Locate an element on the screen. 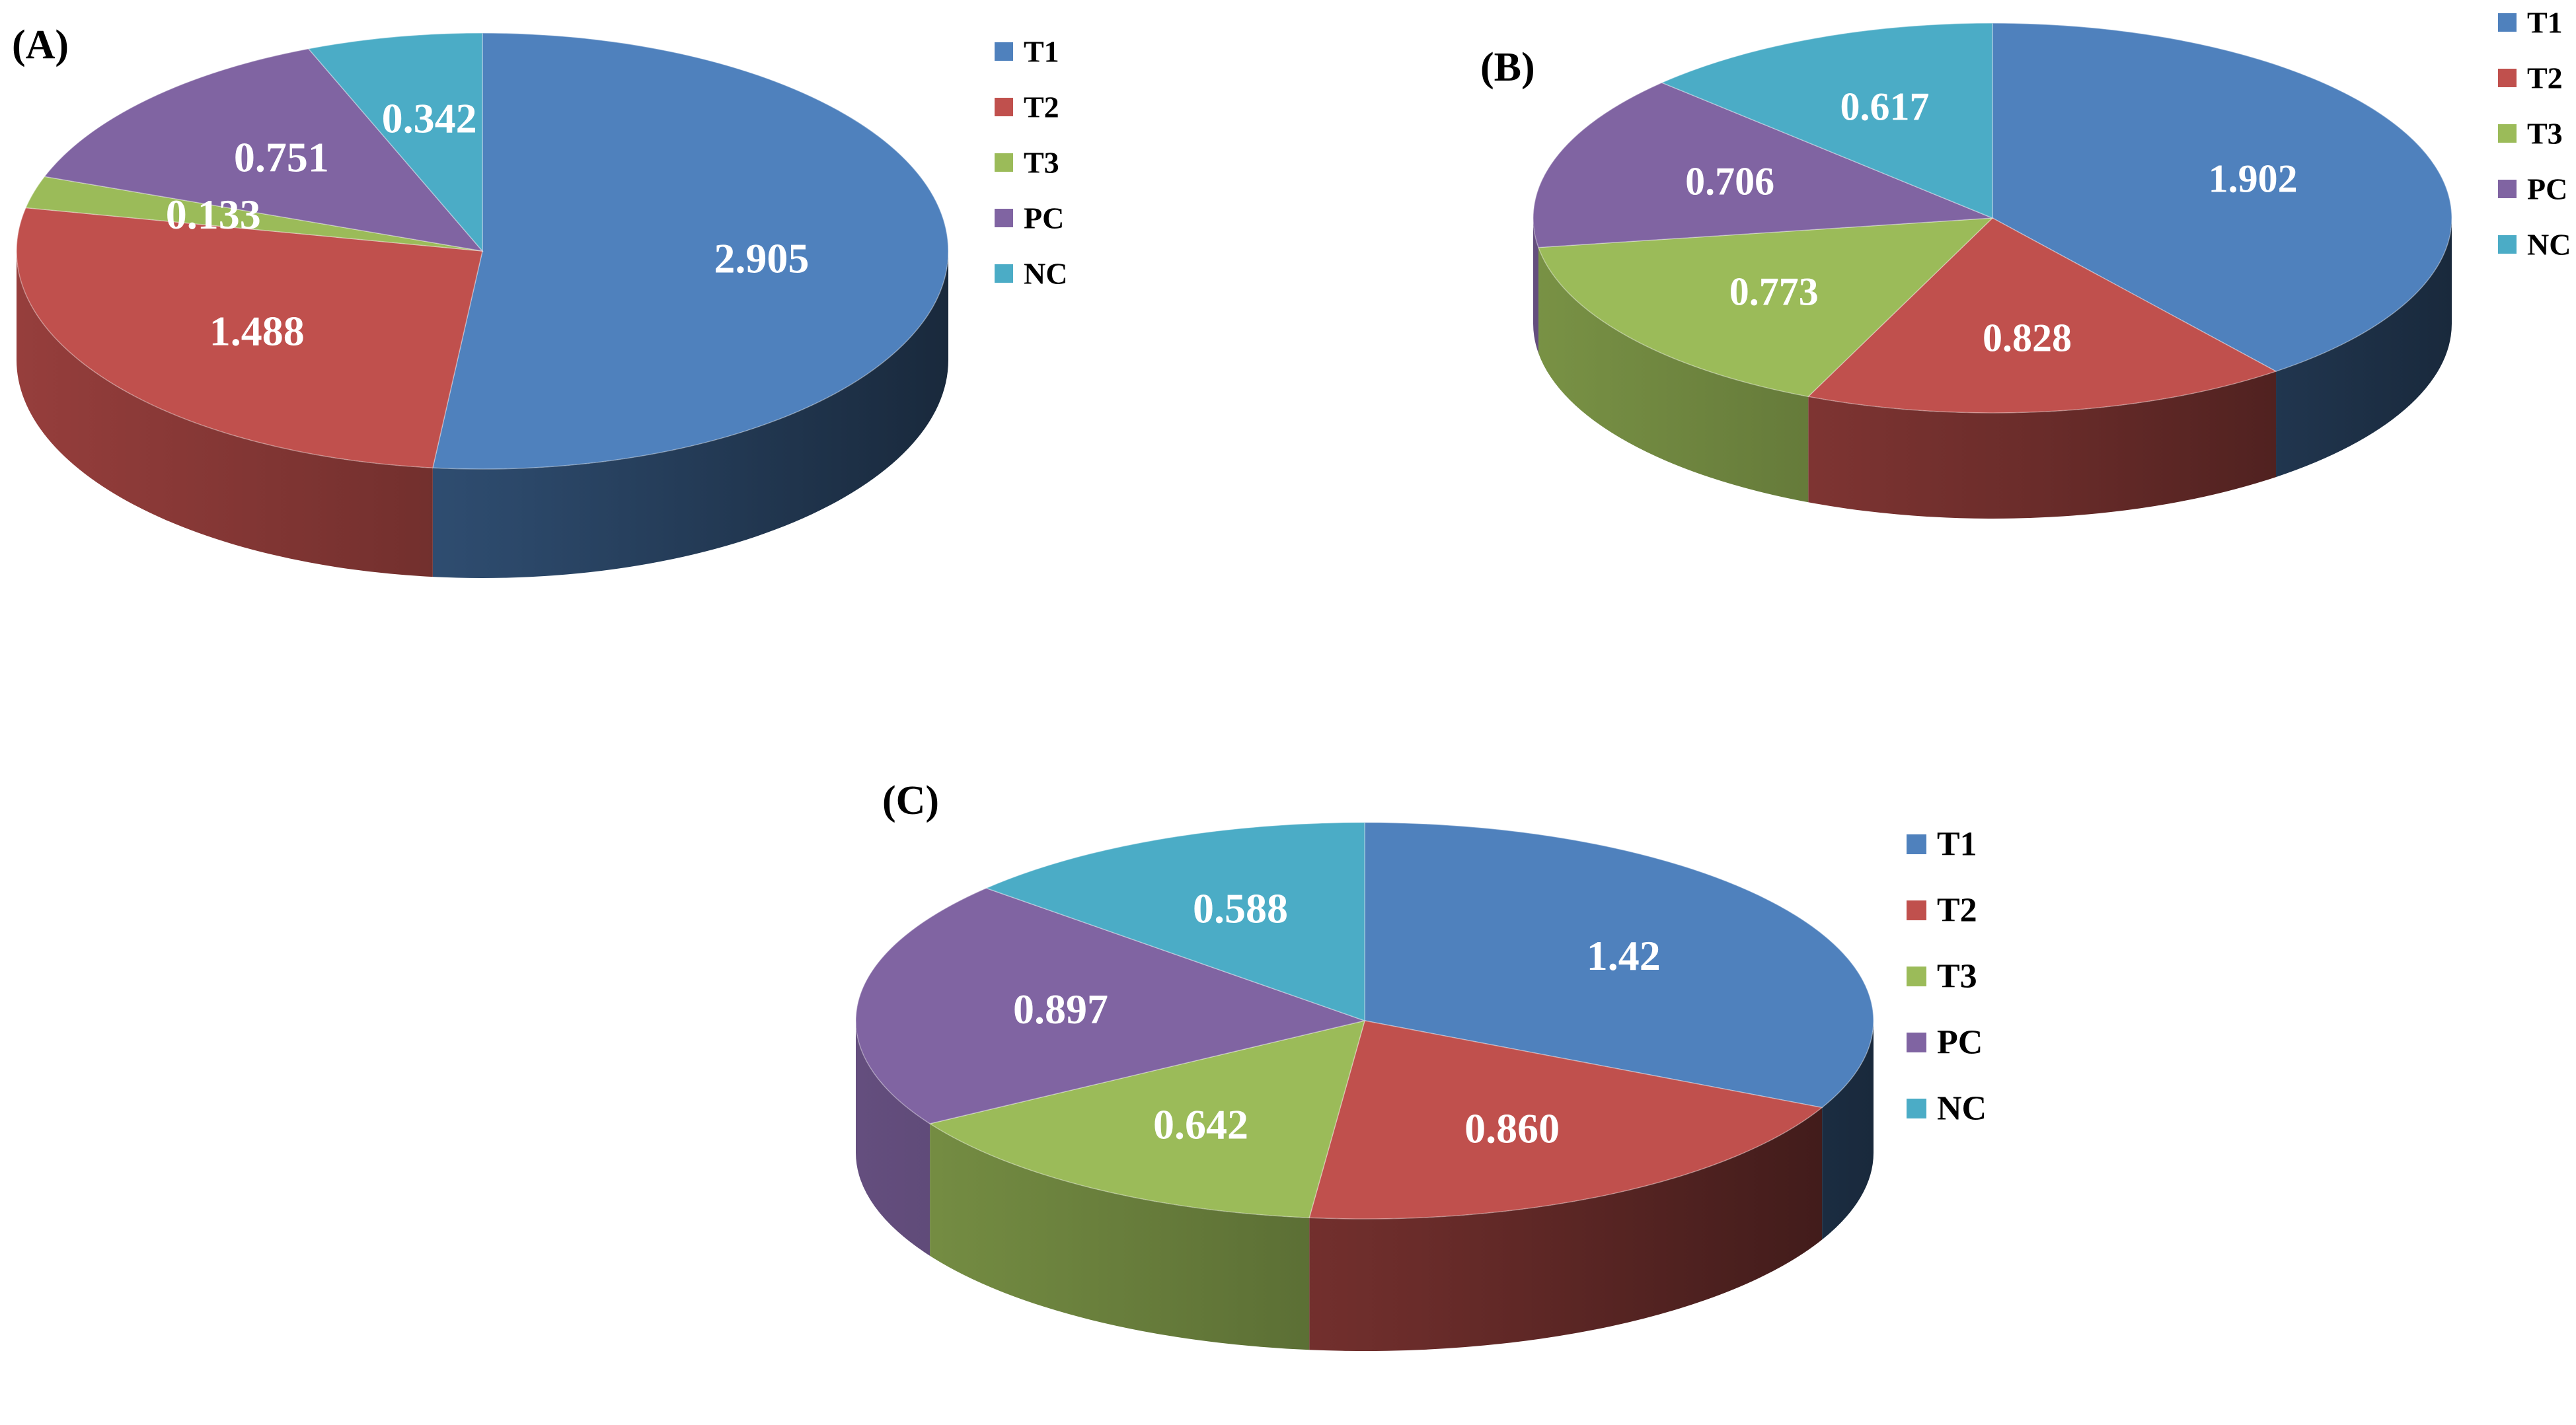  data-label-t2: 1.488 is located at coordinates (257, 330).